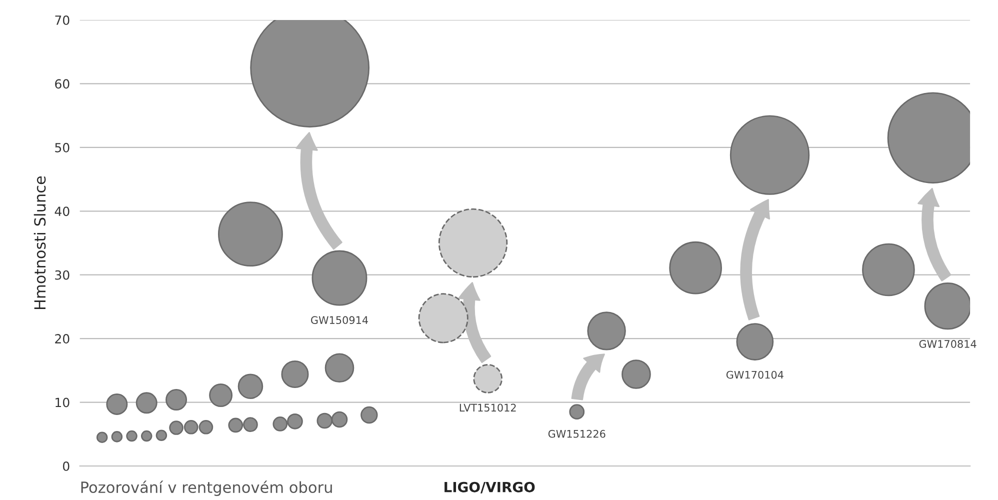  What do you see at coordinates (62, 84) in the screenshot?
I see `y-tick-label: 60` at bounding box center [62, 84].